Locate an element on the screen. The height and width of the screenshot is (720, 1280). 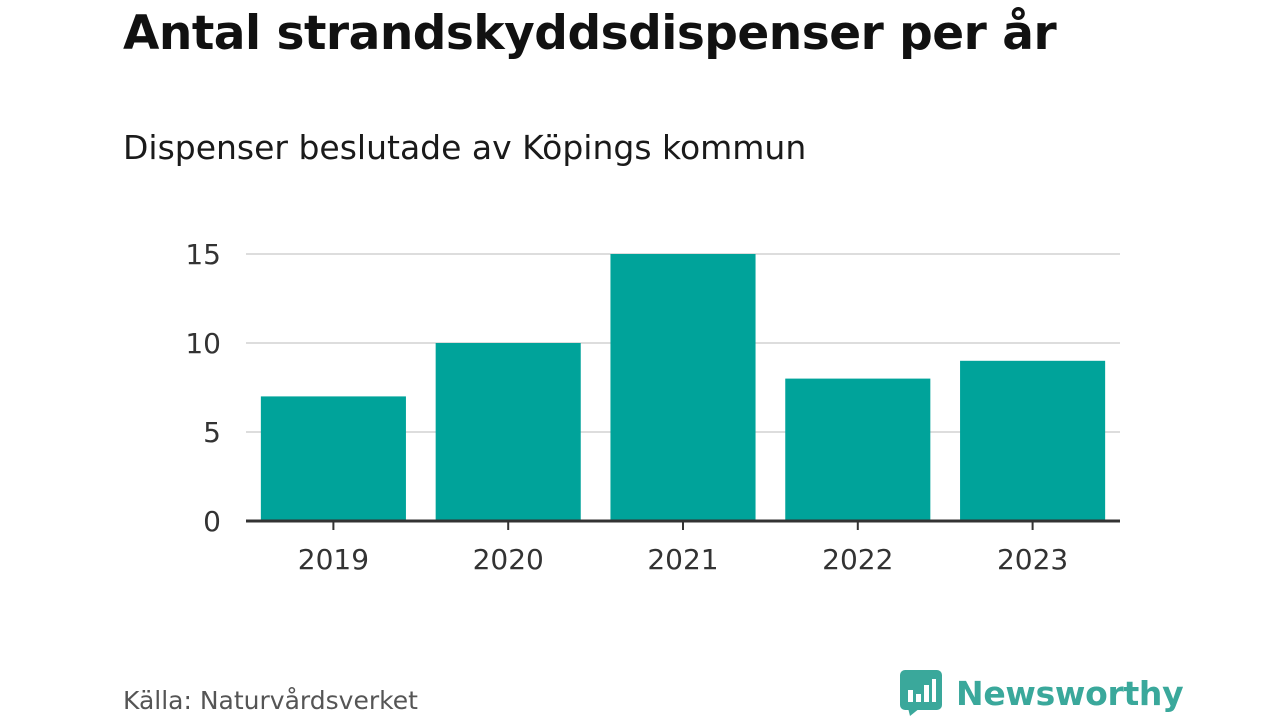
x-tick-label: 2021 is located at coordinates (682, 559).